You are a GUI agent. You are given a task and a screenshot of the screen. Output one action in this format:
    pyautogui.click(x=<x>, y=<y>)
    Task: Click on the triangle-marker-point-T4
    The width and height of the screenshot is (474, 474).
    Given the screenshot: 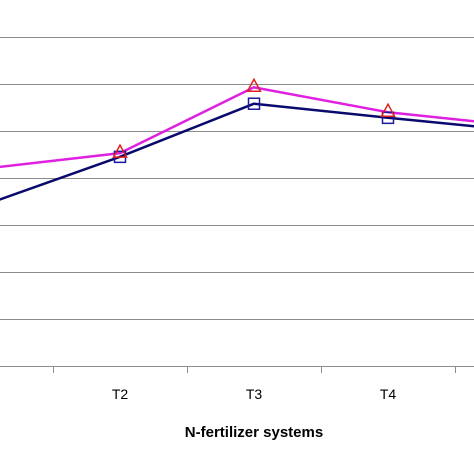 What is the action you would take?
    pyautogui.click(x=388, y=109)
    